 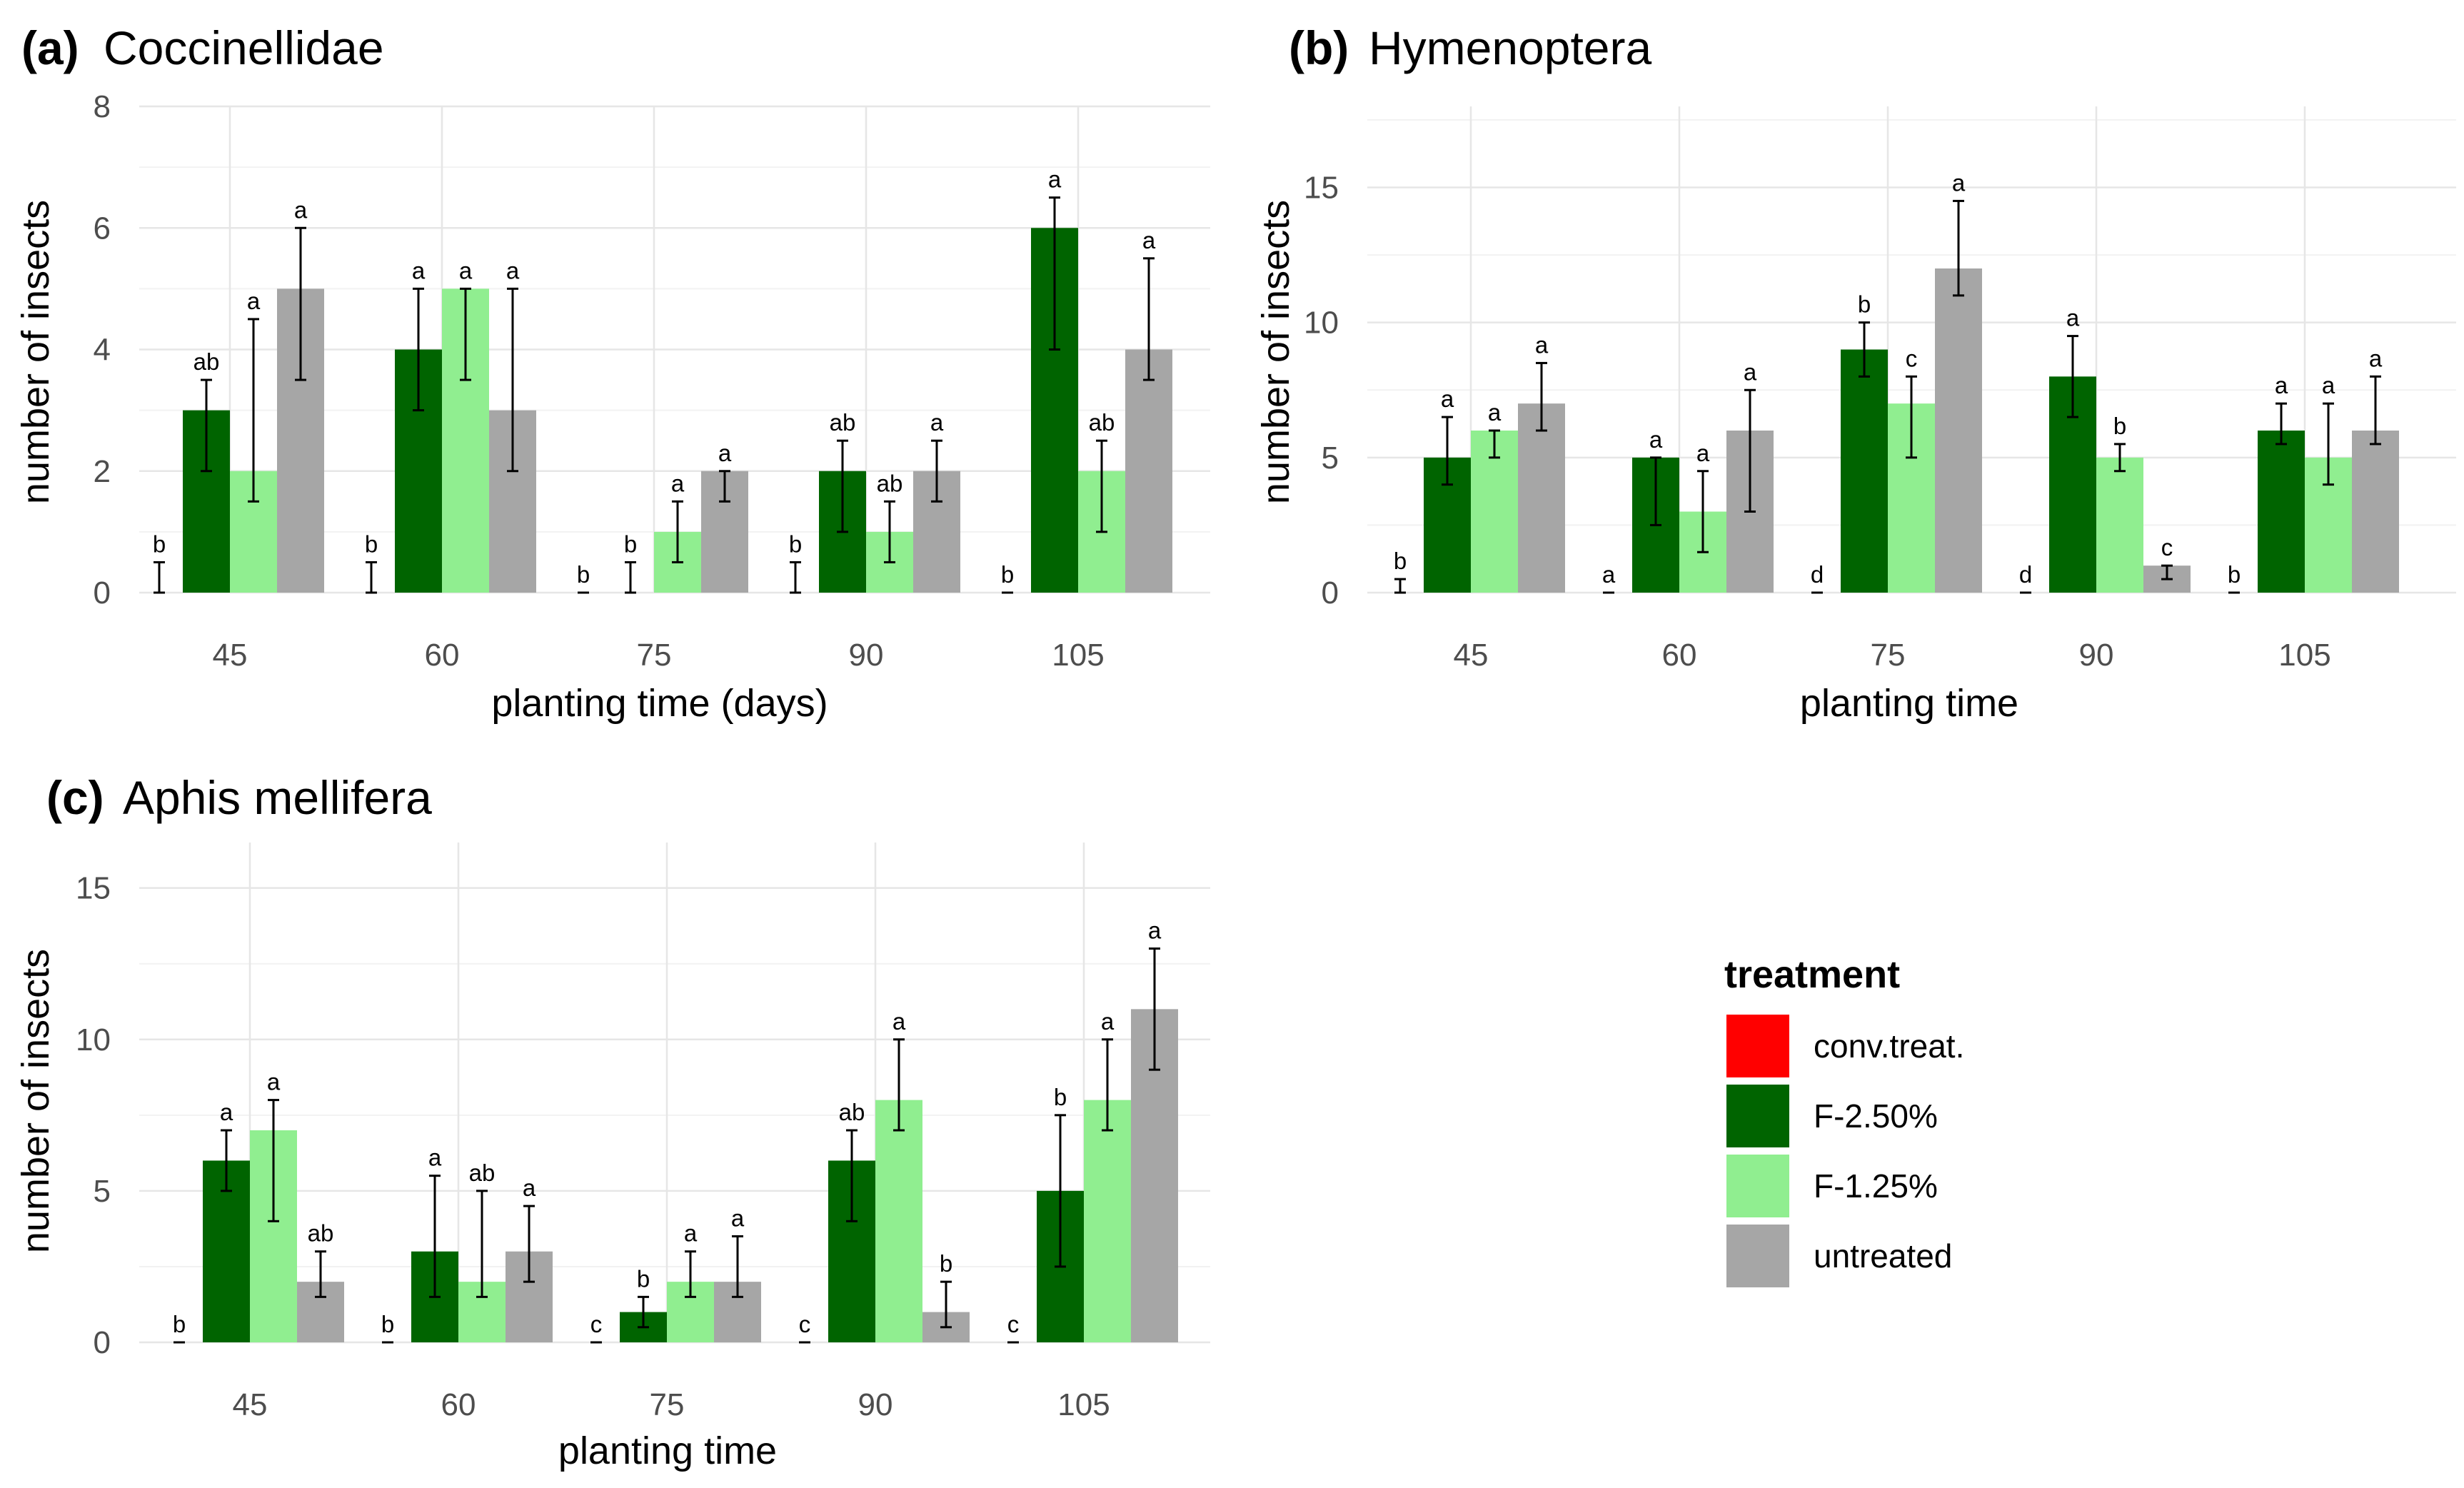 I want to click on legend-title: treatment, so click(x=1812, y=974).